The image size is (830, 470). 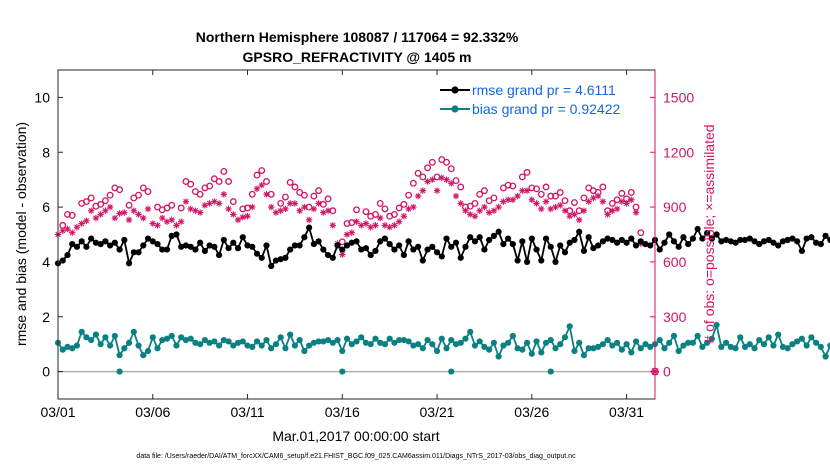 I want to click on x-tick-label: 03/16, so click(x=342, y=412).